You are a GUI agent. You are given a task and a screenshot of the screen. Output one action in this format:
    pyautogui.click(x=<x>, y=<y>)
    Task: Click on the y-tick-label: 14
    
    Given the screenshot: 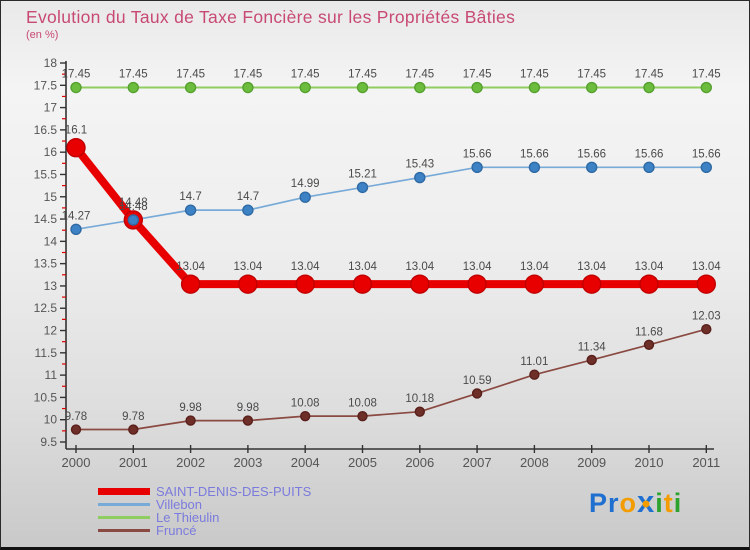 What is the action you would take?
    pyautogui.click(x=51, y=241)
    